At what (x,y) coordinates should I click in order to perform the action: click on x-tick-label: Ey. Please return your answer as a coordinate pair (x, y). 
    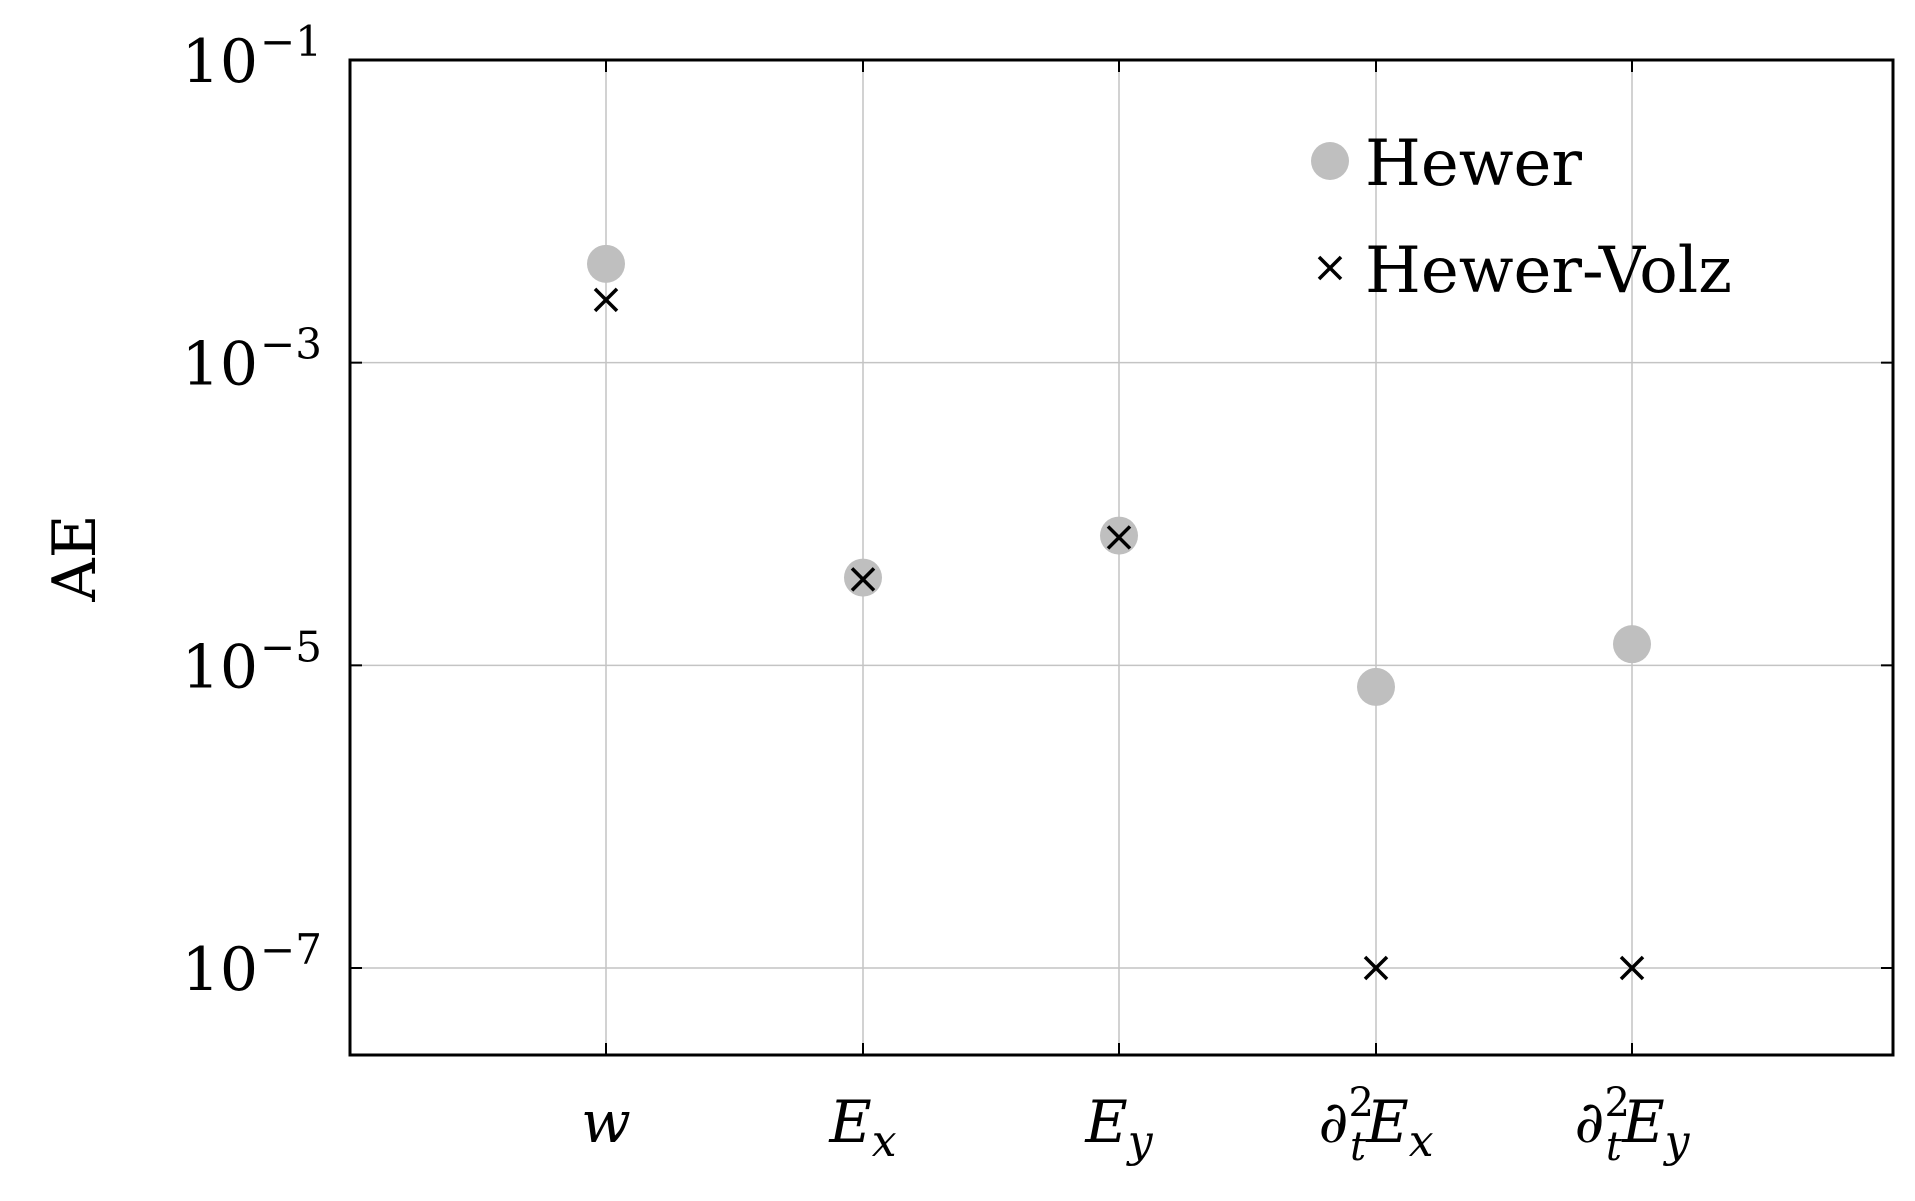
    Looking at the image, I should click on (1118, 1127).